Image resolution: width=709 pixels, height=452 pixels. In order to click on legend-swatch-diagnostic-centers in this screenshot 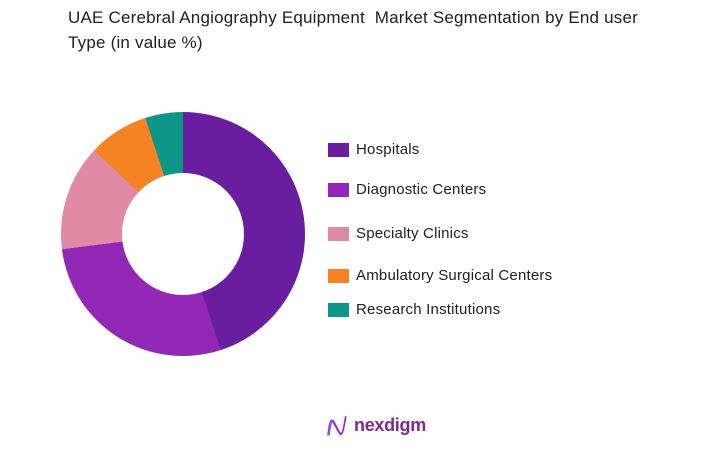, I will do `click(338, 189)`.